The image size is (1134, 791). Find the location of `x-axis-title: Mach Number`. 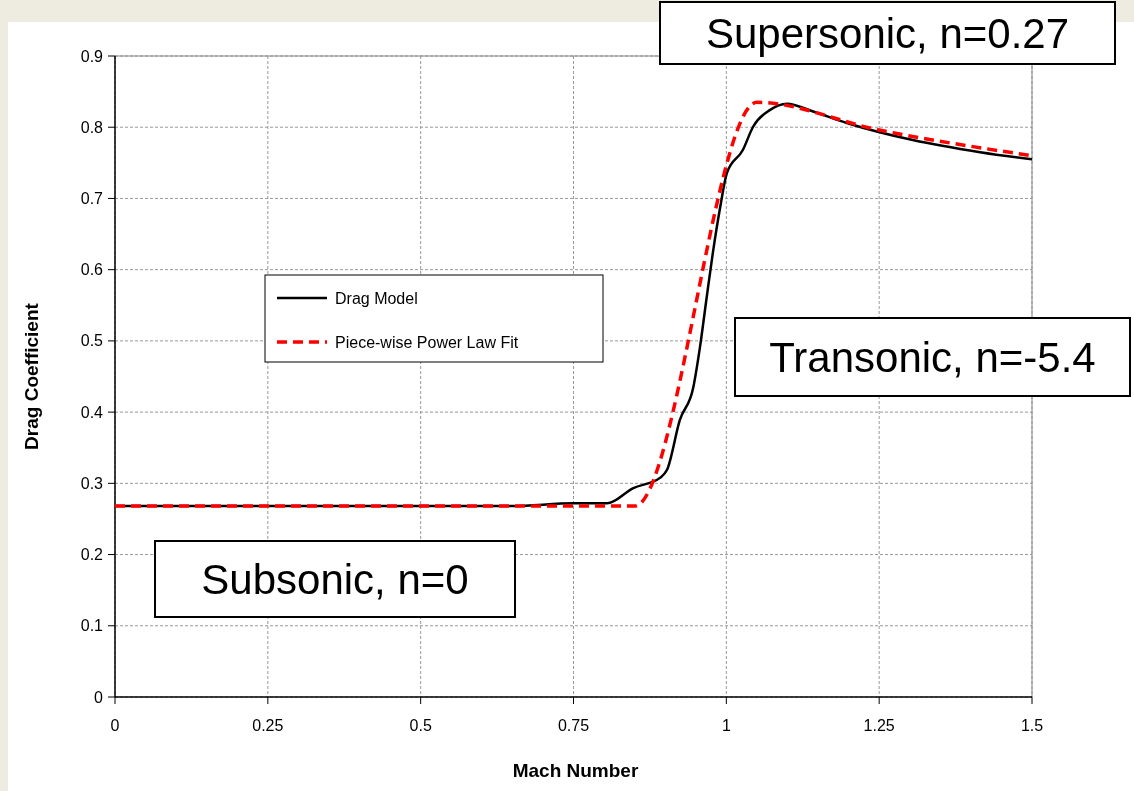

x-axis-title: Mach Number is located at coordinates (575, 770).